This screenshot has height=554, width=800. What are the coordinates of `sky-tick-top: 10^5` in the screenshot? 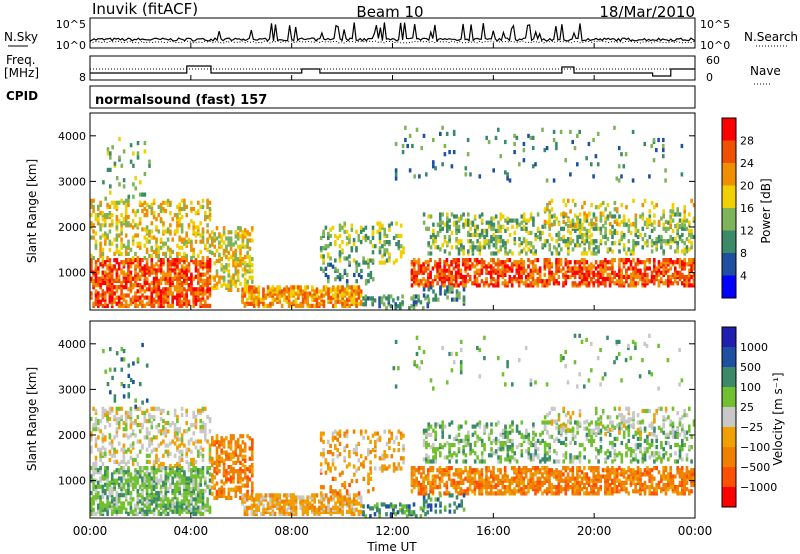 It's located at (71, 24).